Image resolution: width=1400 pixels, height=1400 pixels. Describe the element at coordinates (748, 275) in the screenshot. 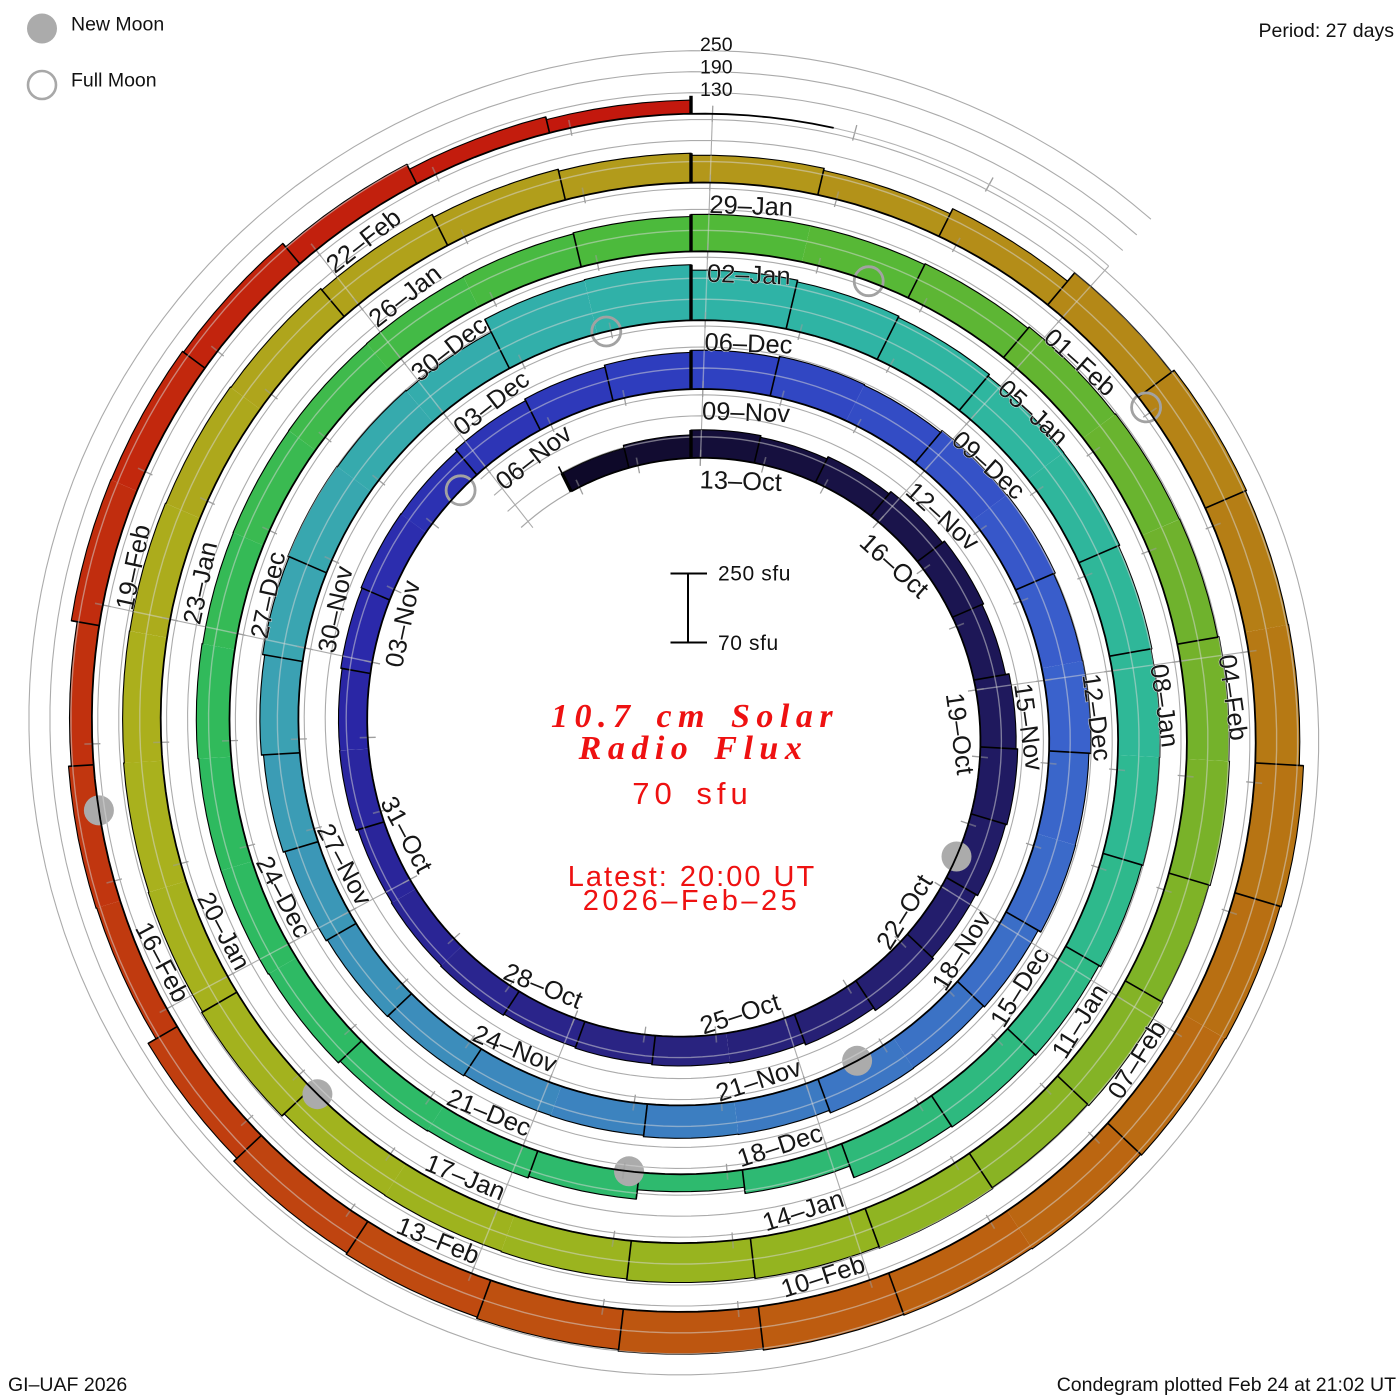

I see `svg-text: 02–Jan` at that location.